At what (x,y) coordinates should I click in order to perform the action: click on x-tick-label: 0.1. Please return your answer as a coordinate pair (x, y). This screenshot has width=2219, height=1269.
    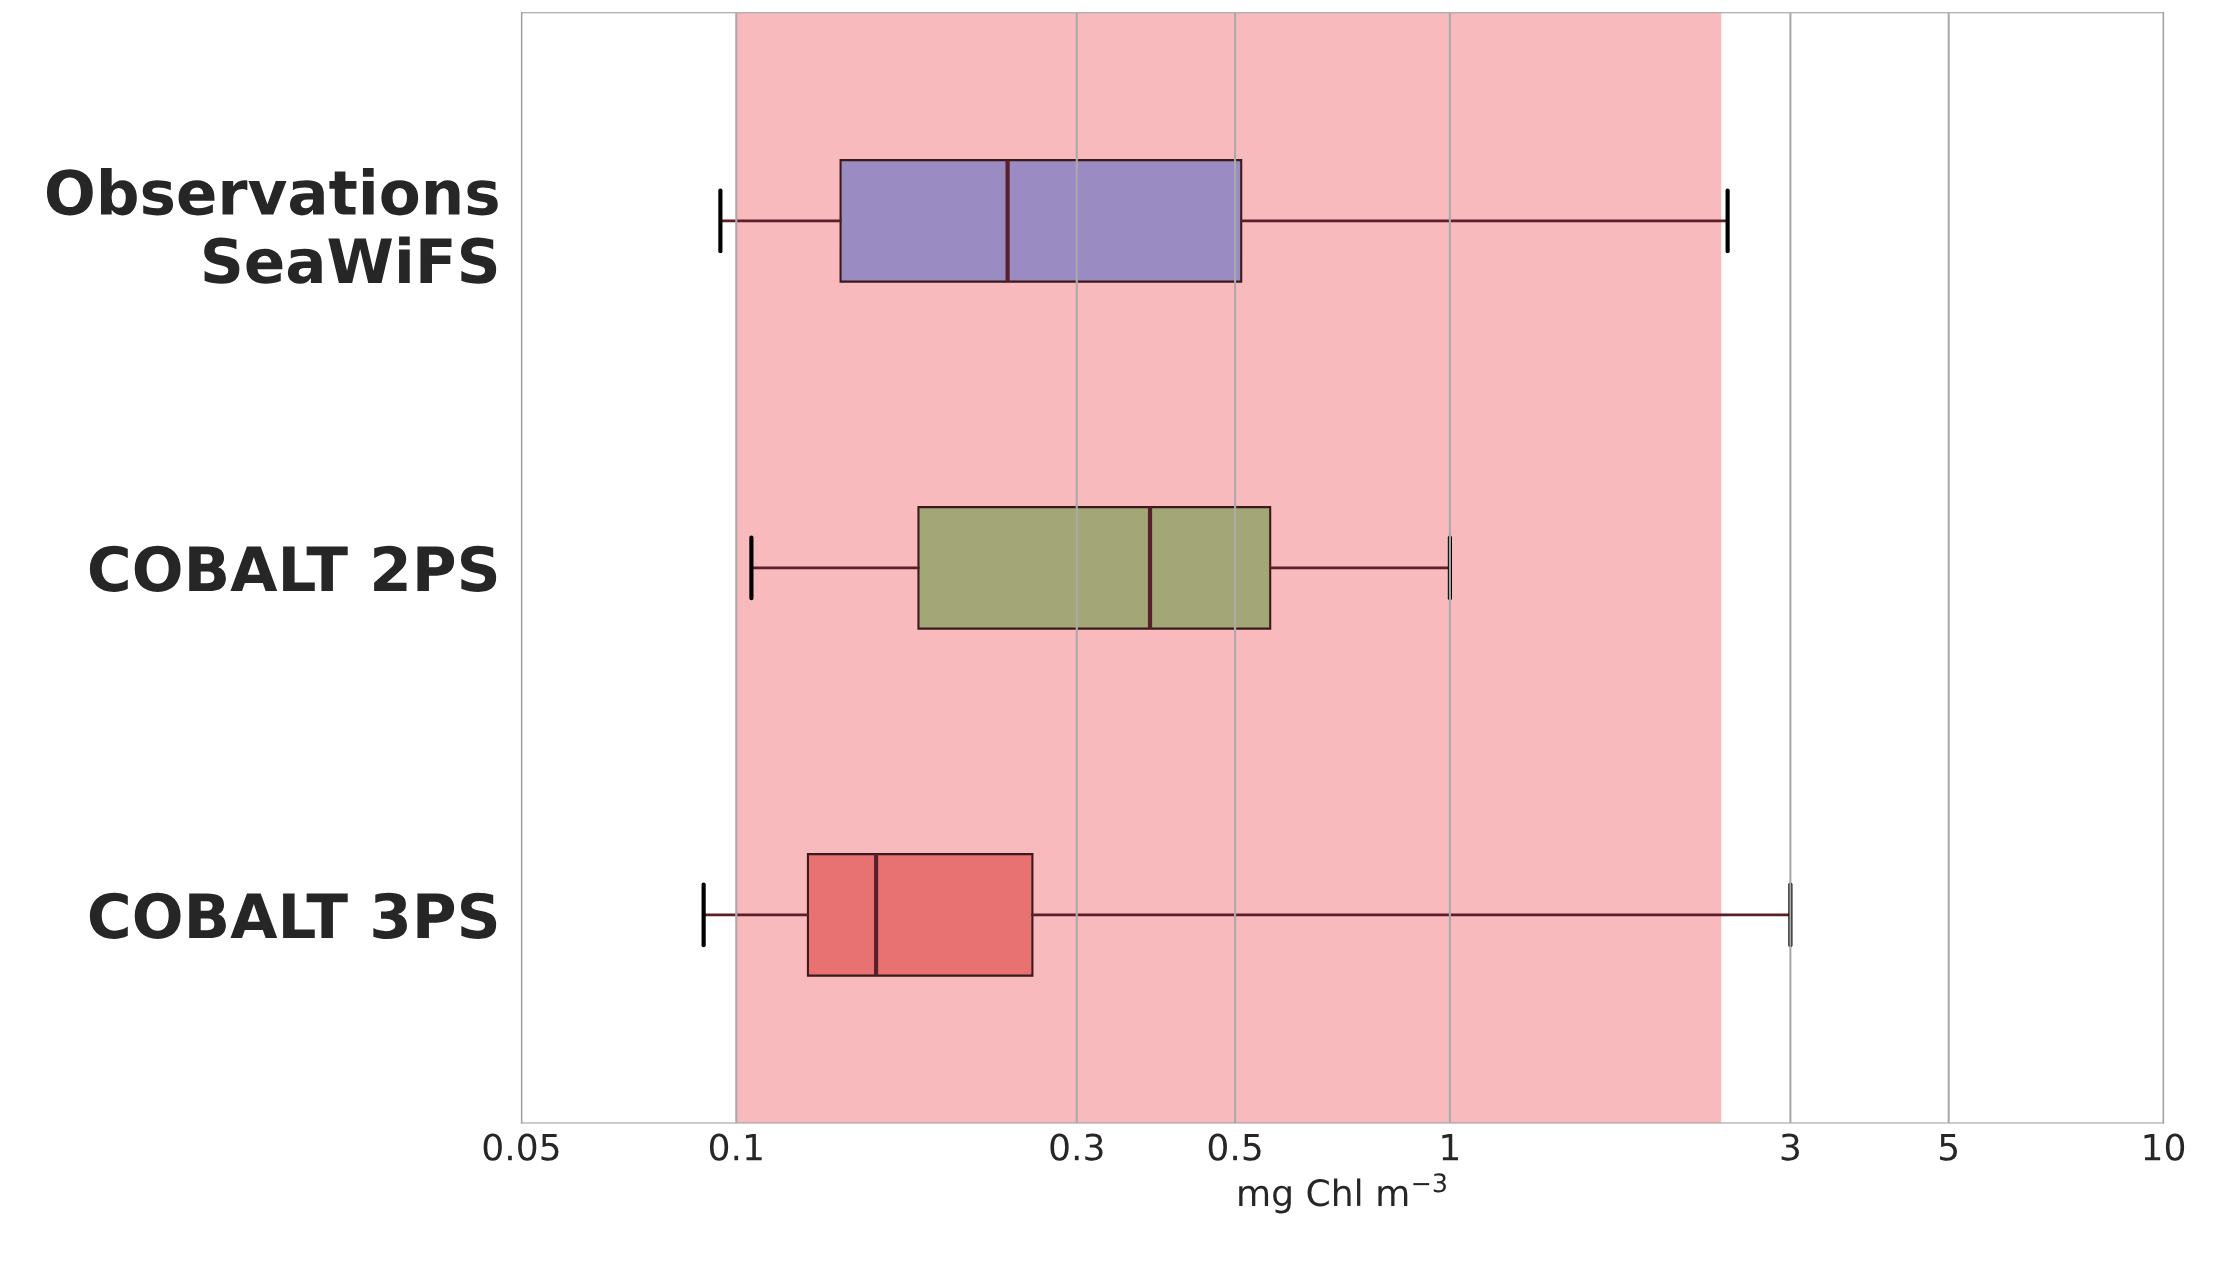
    Looking at the image, I should click on (735, 1147).